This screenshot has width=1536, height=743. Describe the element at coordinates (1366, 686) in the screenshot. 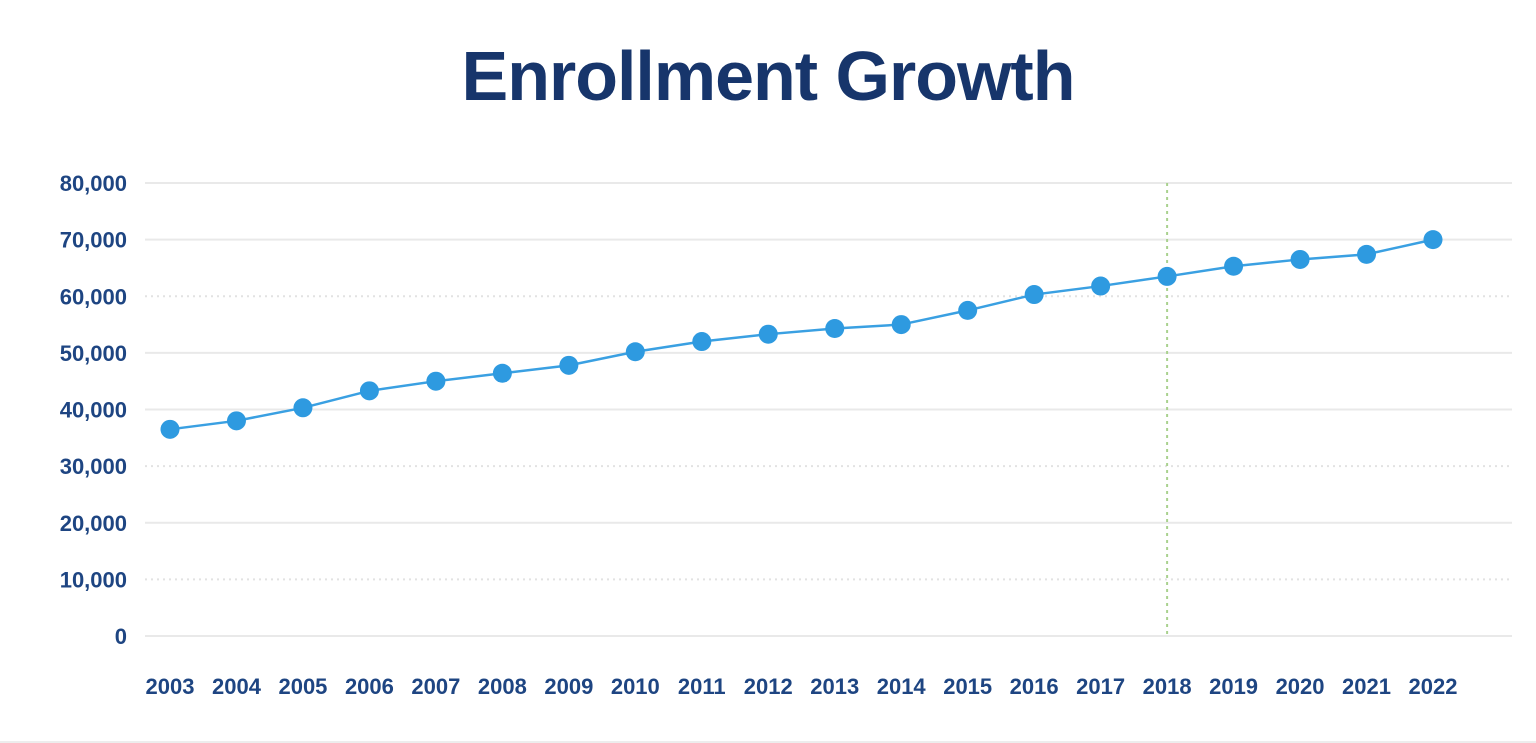

I see `x-tick-label: 2021` at that location.